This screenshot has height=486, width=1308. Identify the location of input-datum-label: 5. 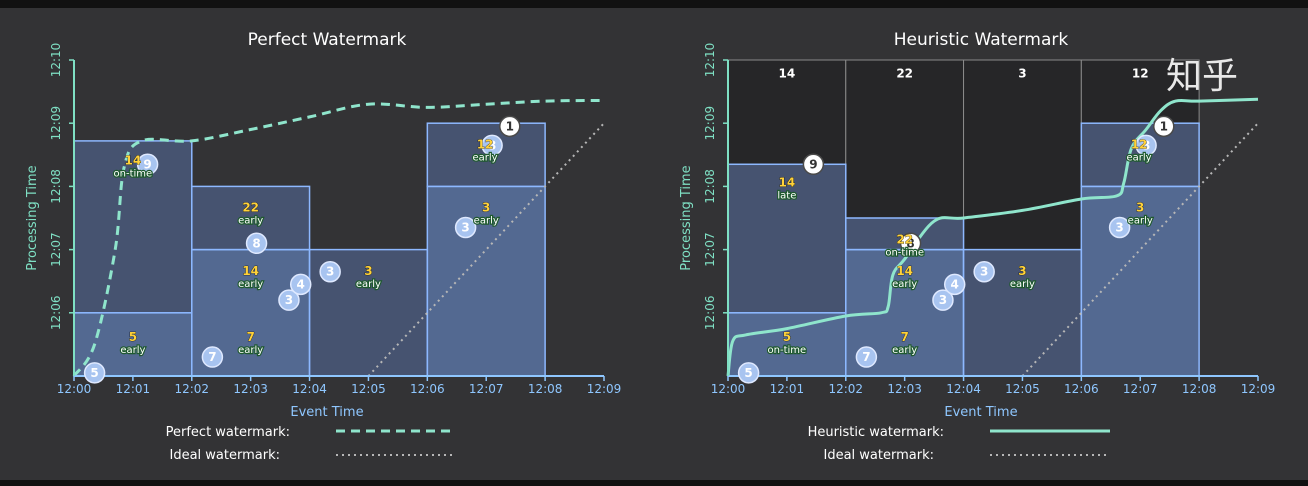
(748, 373).